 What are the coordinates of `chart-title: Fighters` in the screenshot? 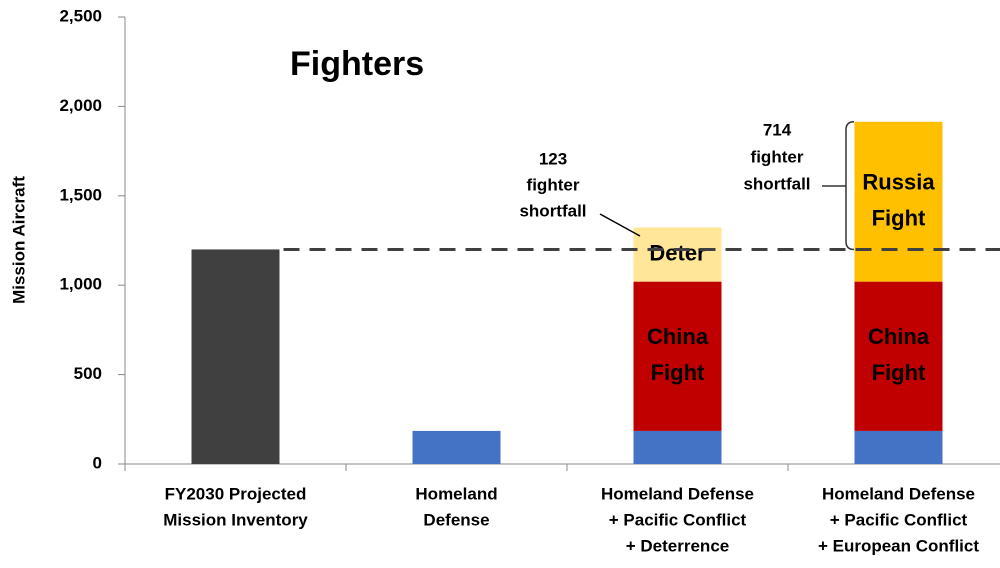 It's located at (357, 64).